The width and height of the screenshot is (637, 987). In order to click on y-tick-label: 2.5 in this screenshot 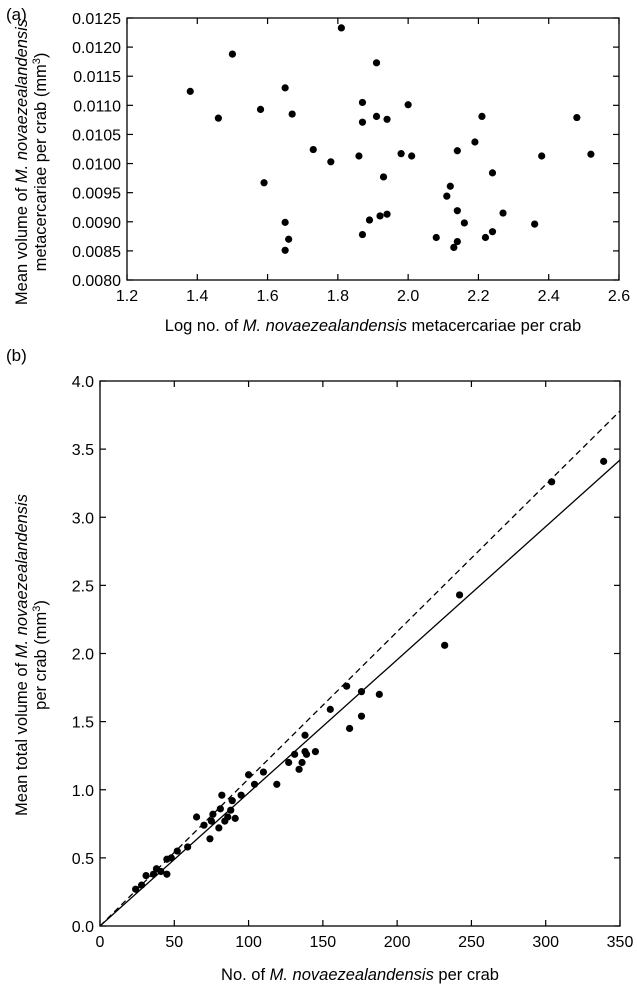, I will do `click(83, 586)`.